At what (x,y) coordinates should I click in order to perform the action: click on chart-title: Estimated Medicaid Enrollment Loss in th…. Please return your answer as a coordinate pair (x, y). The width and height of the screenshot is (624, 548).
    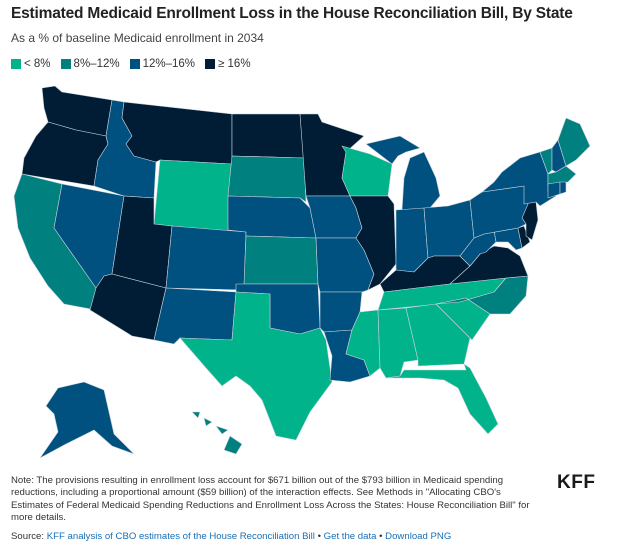
    Looking at the image, I should click on (292, 13).